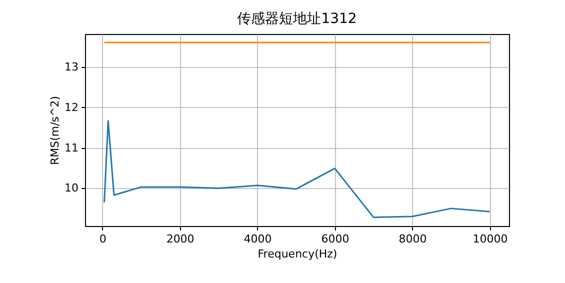 The width and height of the screenshot is (565, 283). What do you see at coordinates (297, 19) in the screenshot?
I see `chart-title: 传感器短地址1312` at bounding box center [297, 19].